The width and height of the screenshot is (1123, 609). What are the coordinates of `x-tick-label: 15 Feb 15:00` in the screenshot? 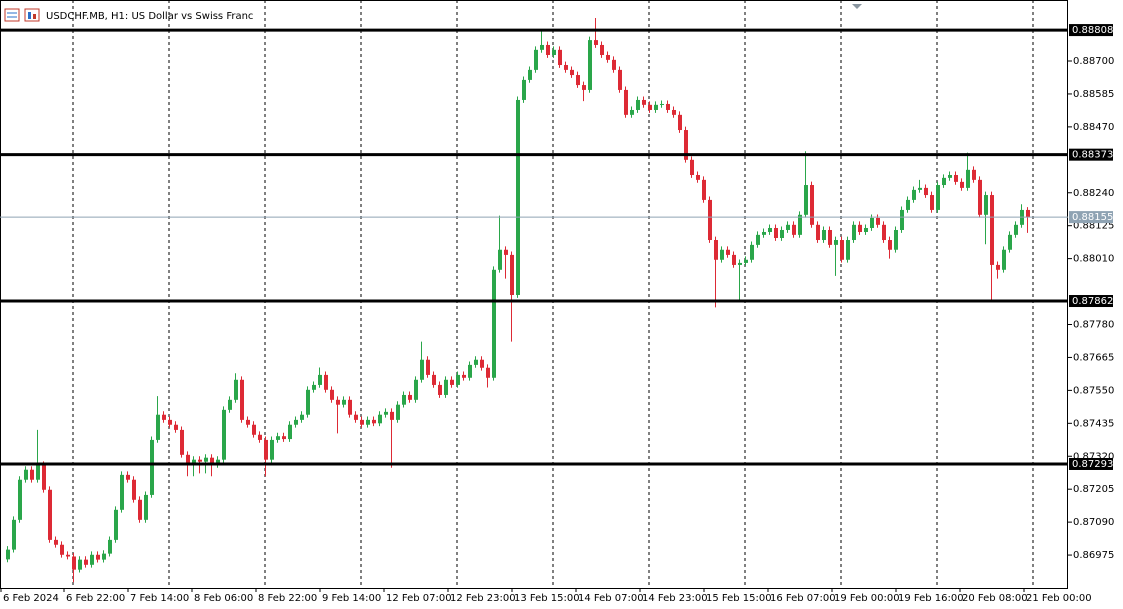 It's located at (739, 598).